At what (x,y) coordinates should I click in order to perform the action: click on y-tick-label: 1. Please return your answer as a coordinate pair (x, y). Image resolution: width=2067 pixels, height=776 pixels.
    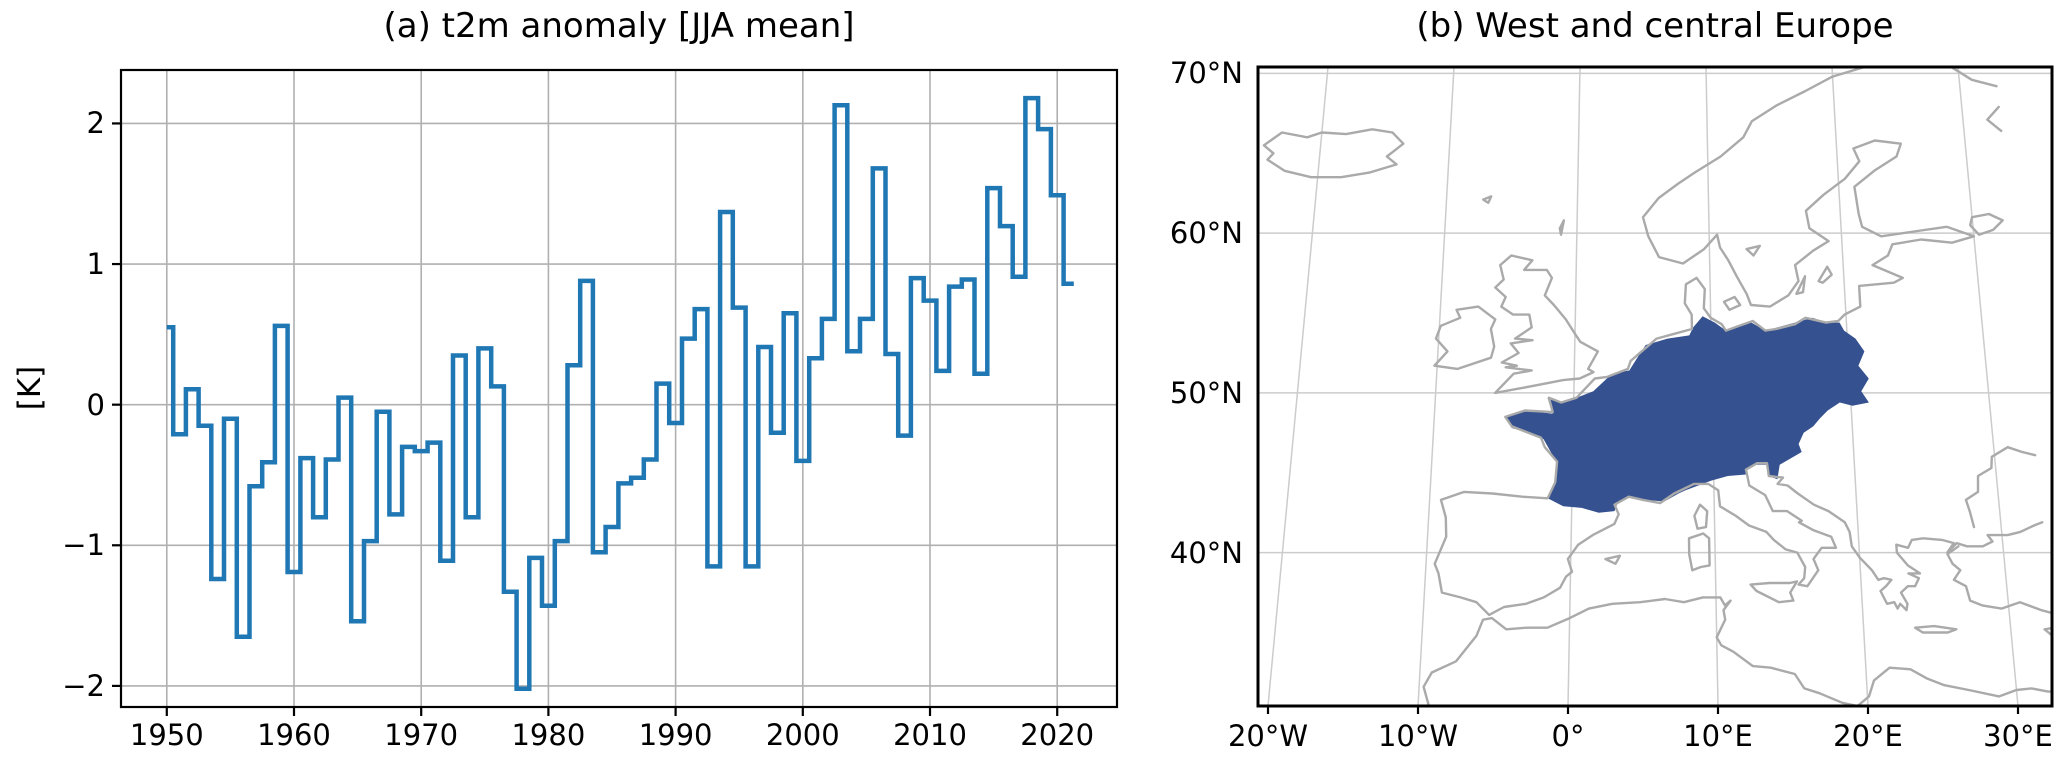
    Looking at the image, I should click on (95, 264).